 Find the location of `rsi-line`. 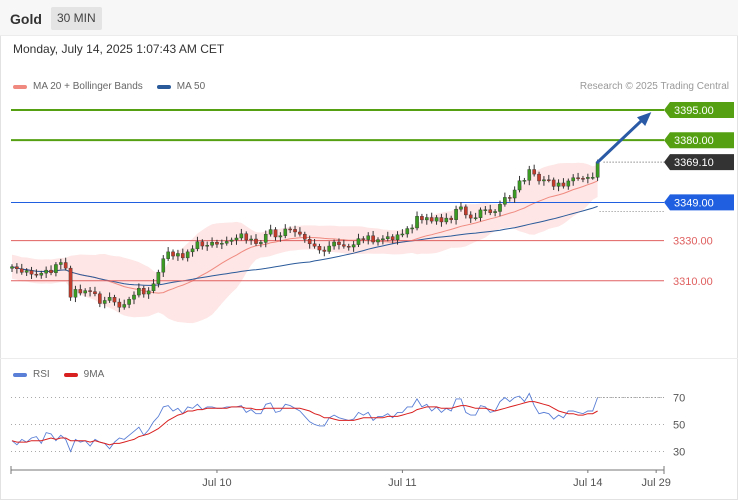

rsi-line is located at coordinates (305, 422).